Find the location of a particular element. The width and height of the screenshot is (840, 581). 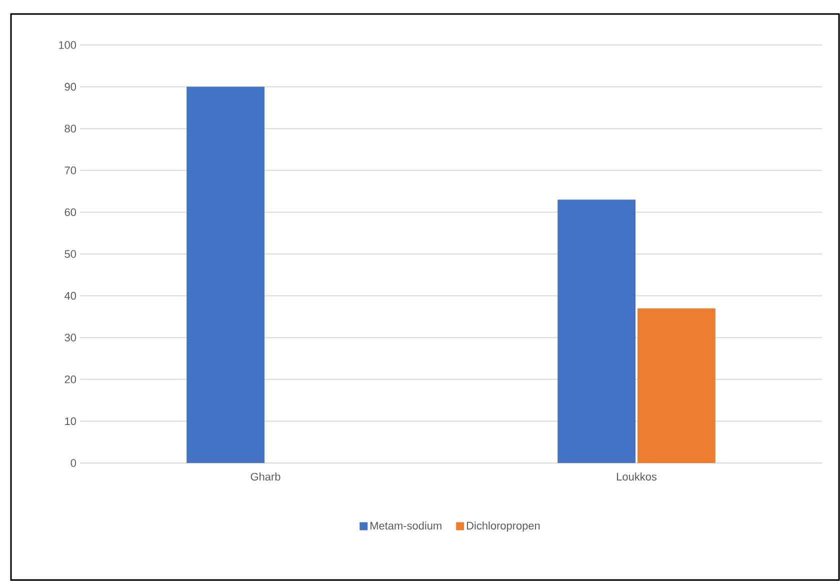

y-tick-label: 80 is located at coordinates (70, 128).